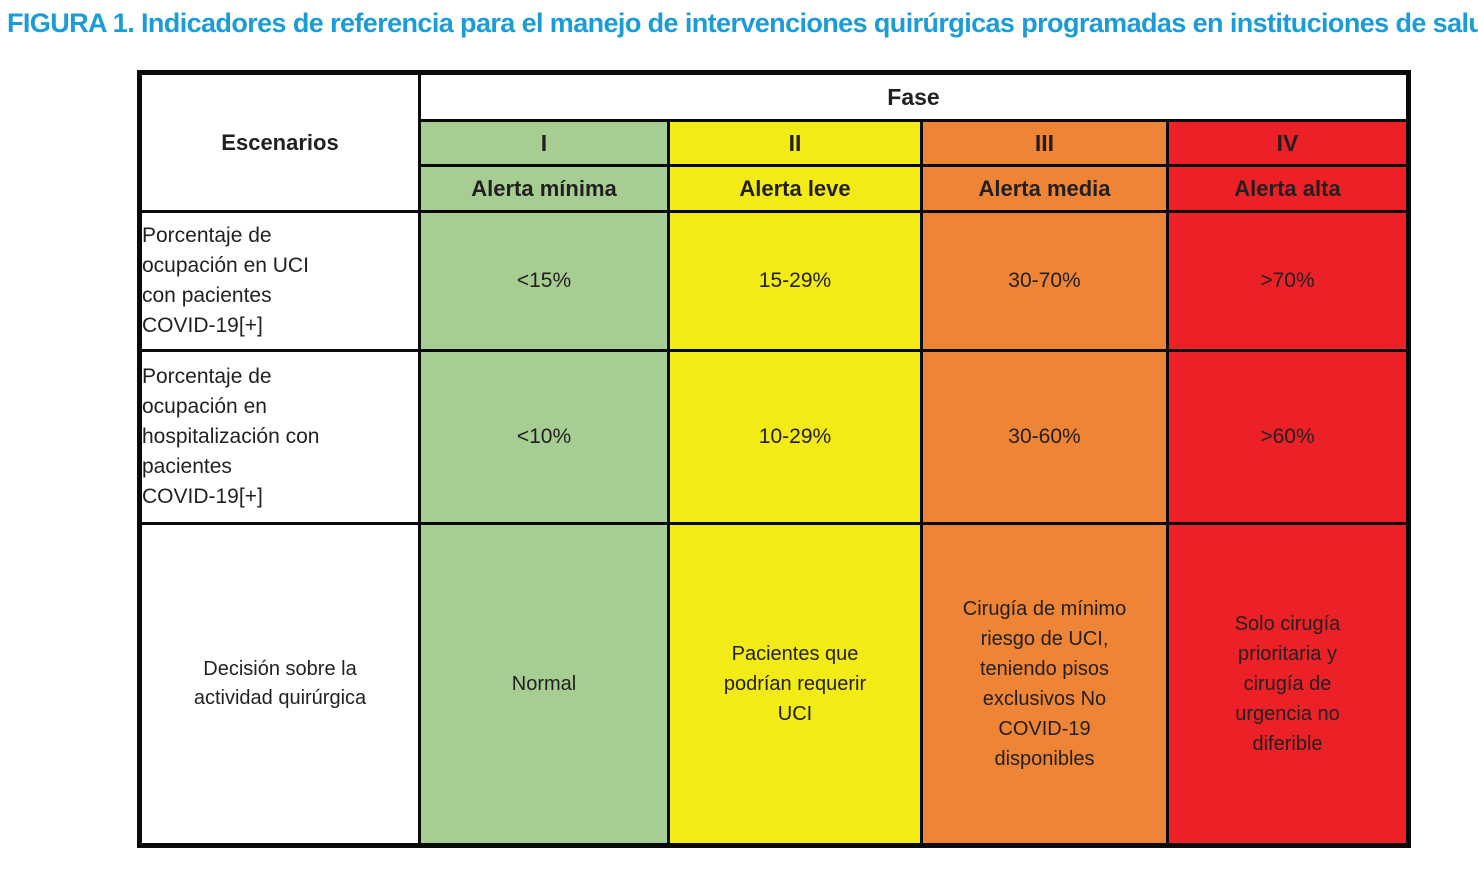  I want to click on fase-group-header: Fase, so click(914, 96).